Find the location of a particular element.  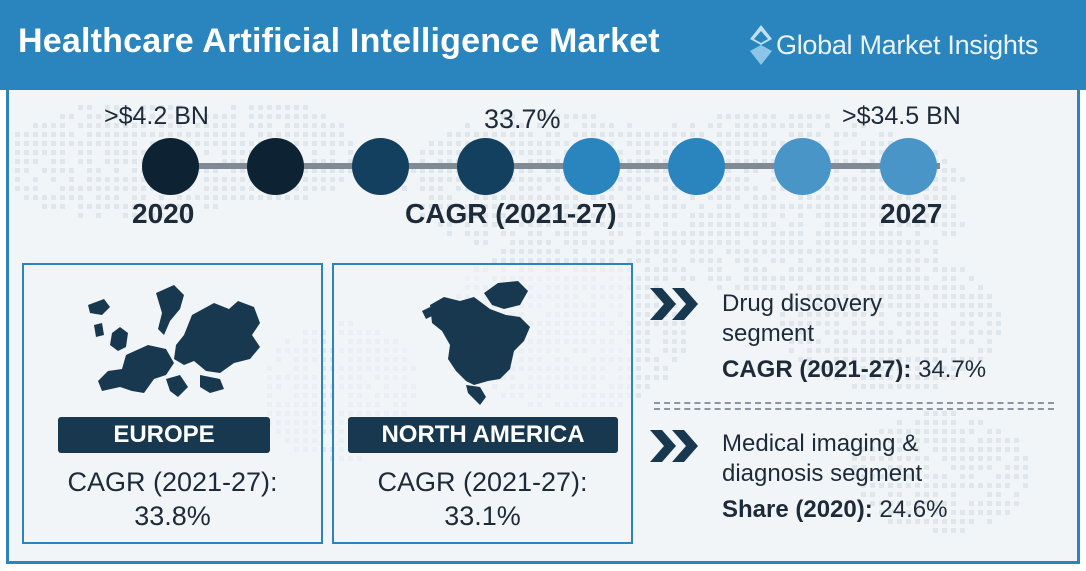

region-cagr-value: 33.8% is located at coordinates (172, 516).